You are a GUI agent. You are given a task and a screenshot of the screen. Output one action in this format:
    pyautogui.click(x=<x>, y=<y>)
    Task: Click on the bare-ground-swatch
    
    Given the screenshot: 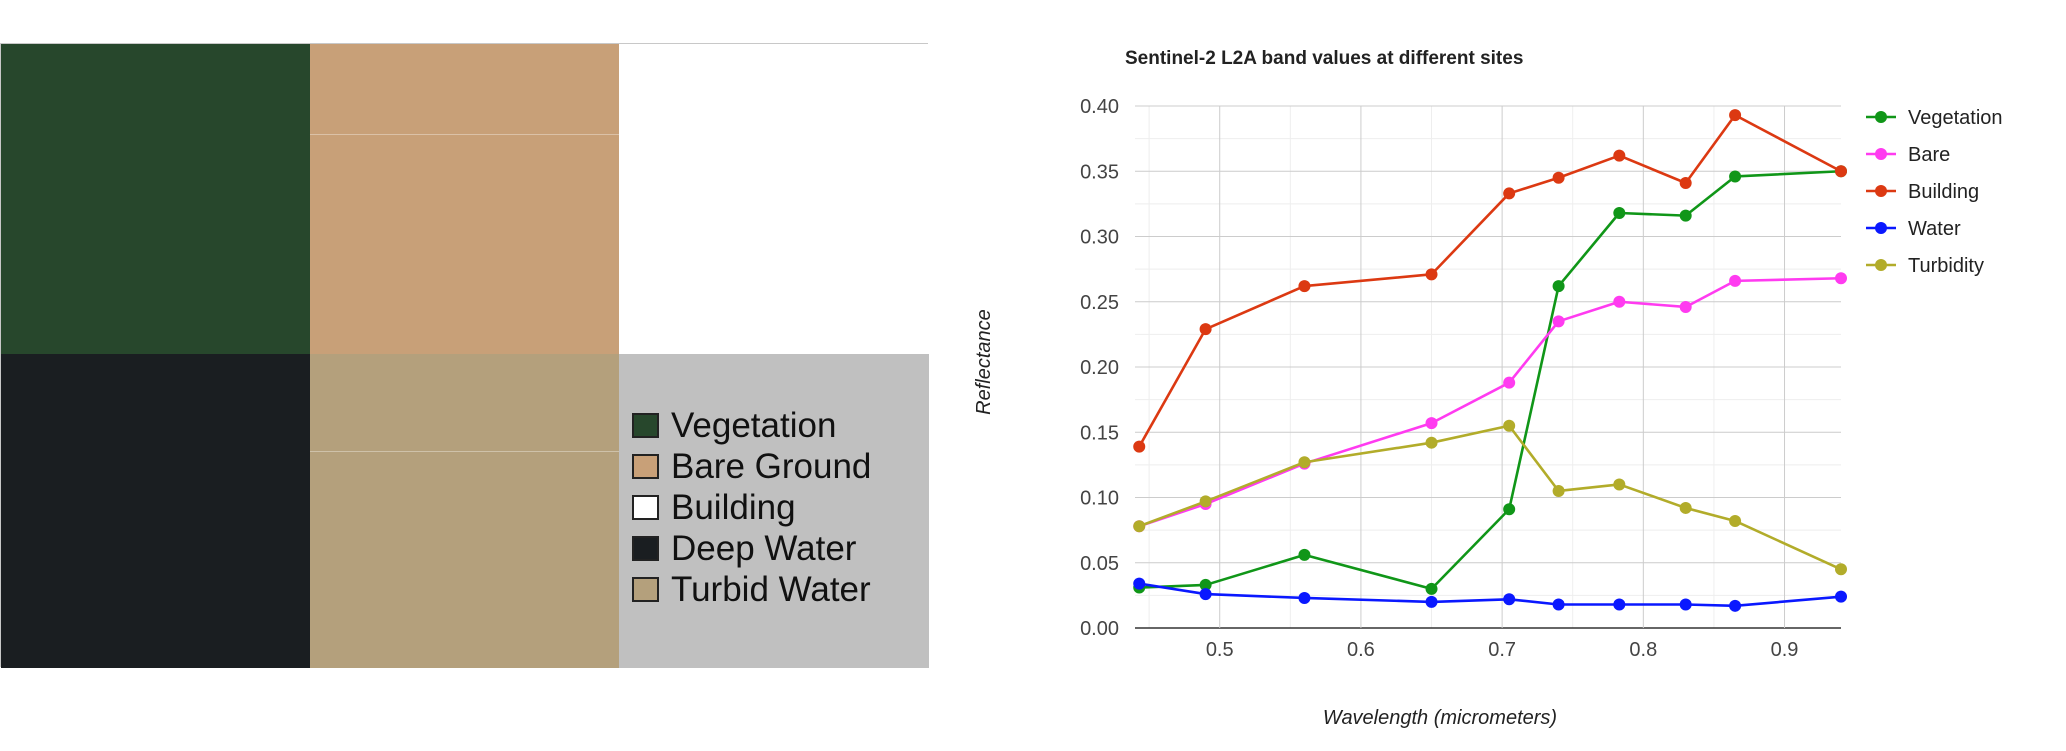 What is the action you would take?
    pyautogui.click(x=464, y=199)
    